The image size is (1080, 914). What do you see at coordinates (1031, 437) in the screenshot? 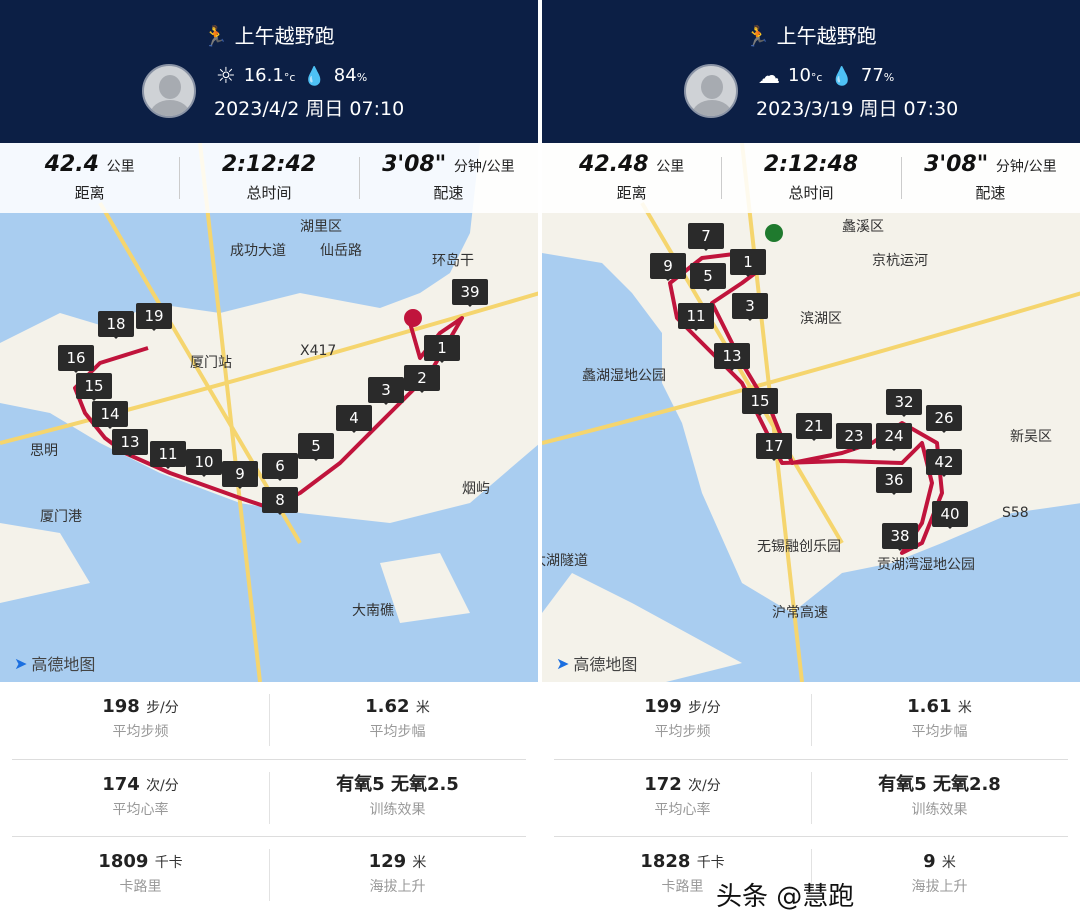
I see `map-label: 新吴区` at bounding box center [1031, 437].